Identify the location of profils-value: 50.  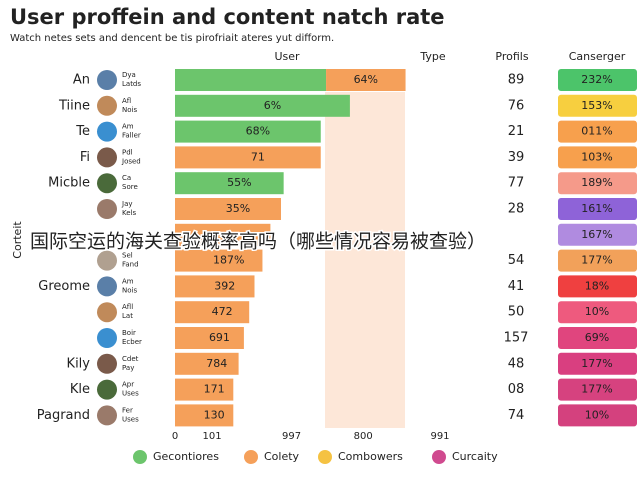
(516, 312).